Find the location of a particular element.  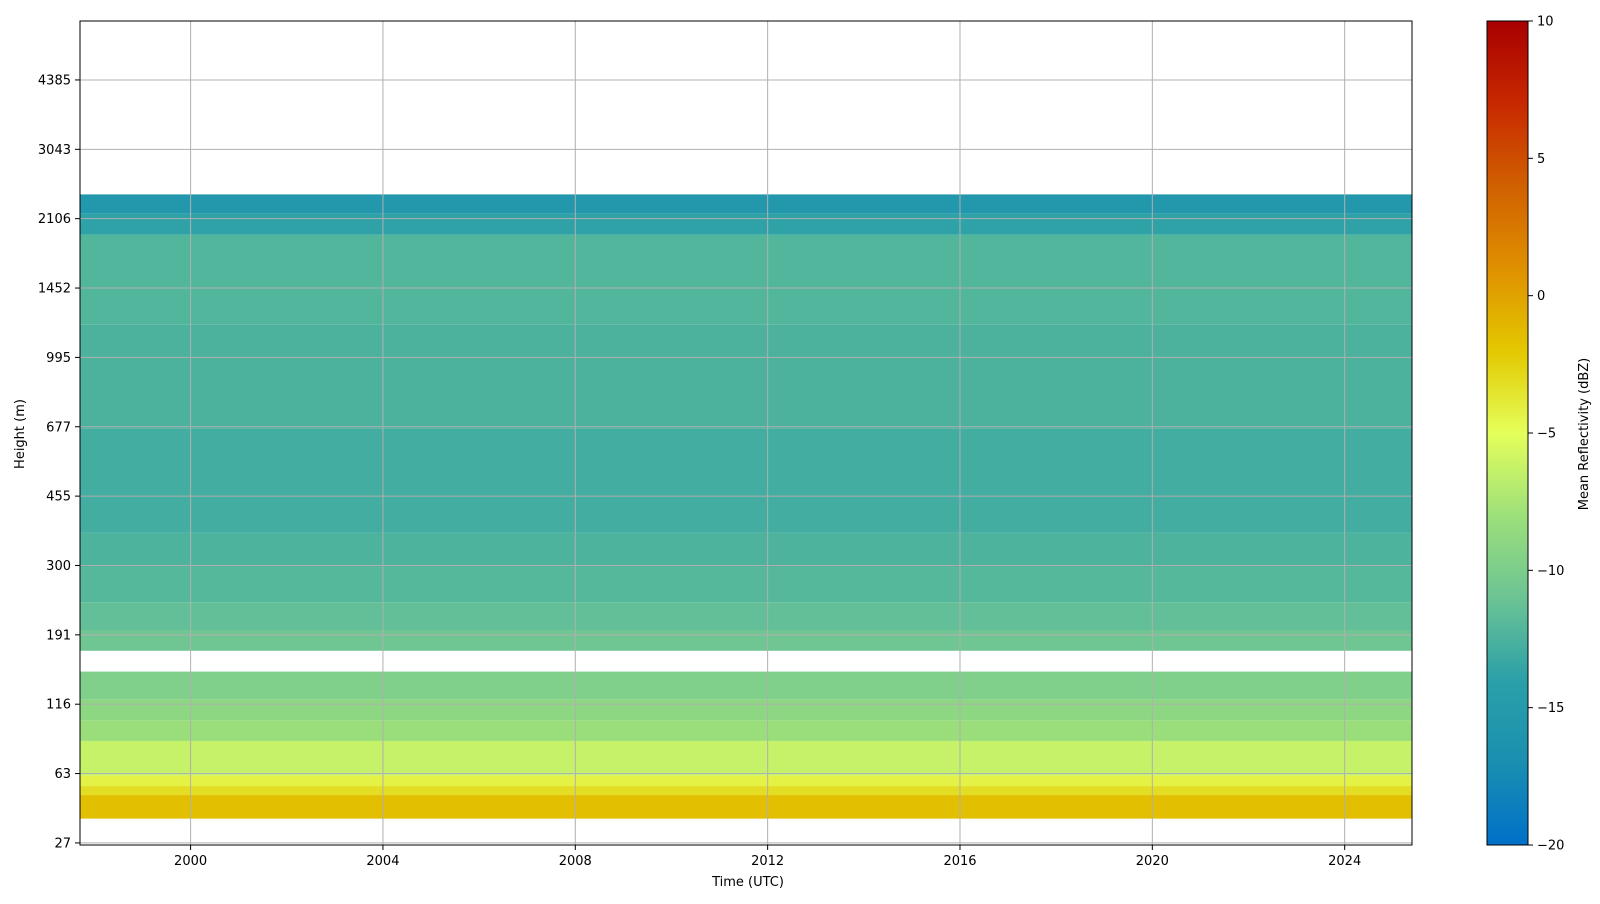

y-tick-label: 995 is located at coordinates (58, 358).